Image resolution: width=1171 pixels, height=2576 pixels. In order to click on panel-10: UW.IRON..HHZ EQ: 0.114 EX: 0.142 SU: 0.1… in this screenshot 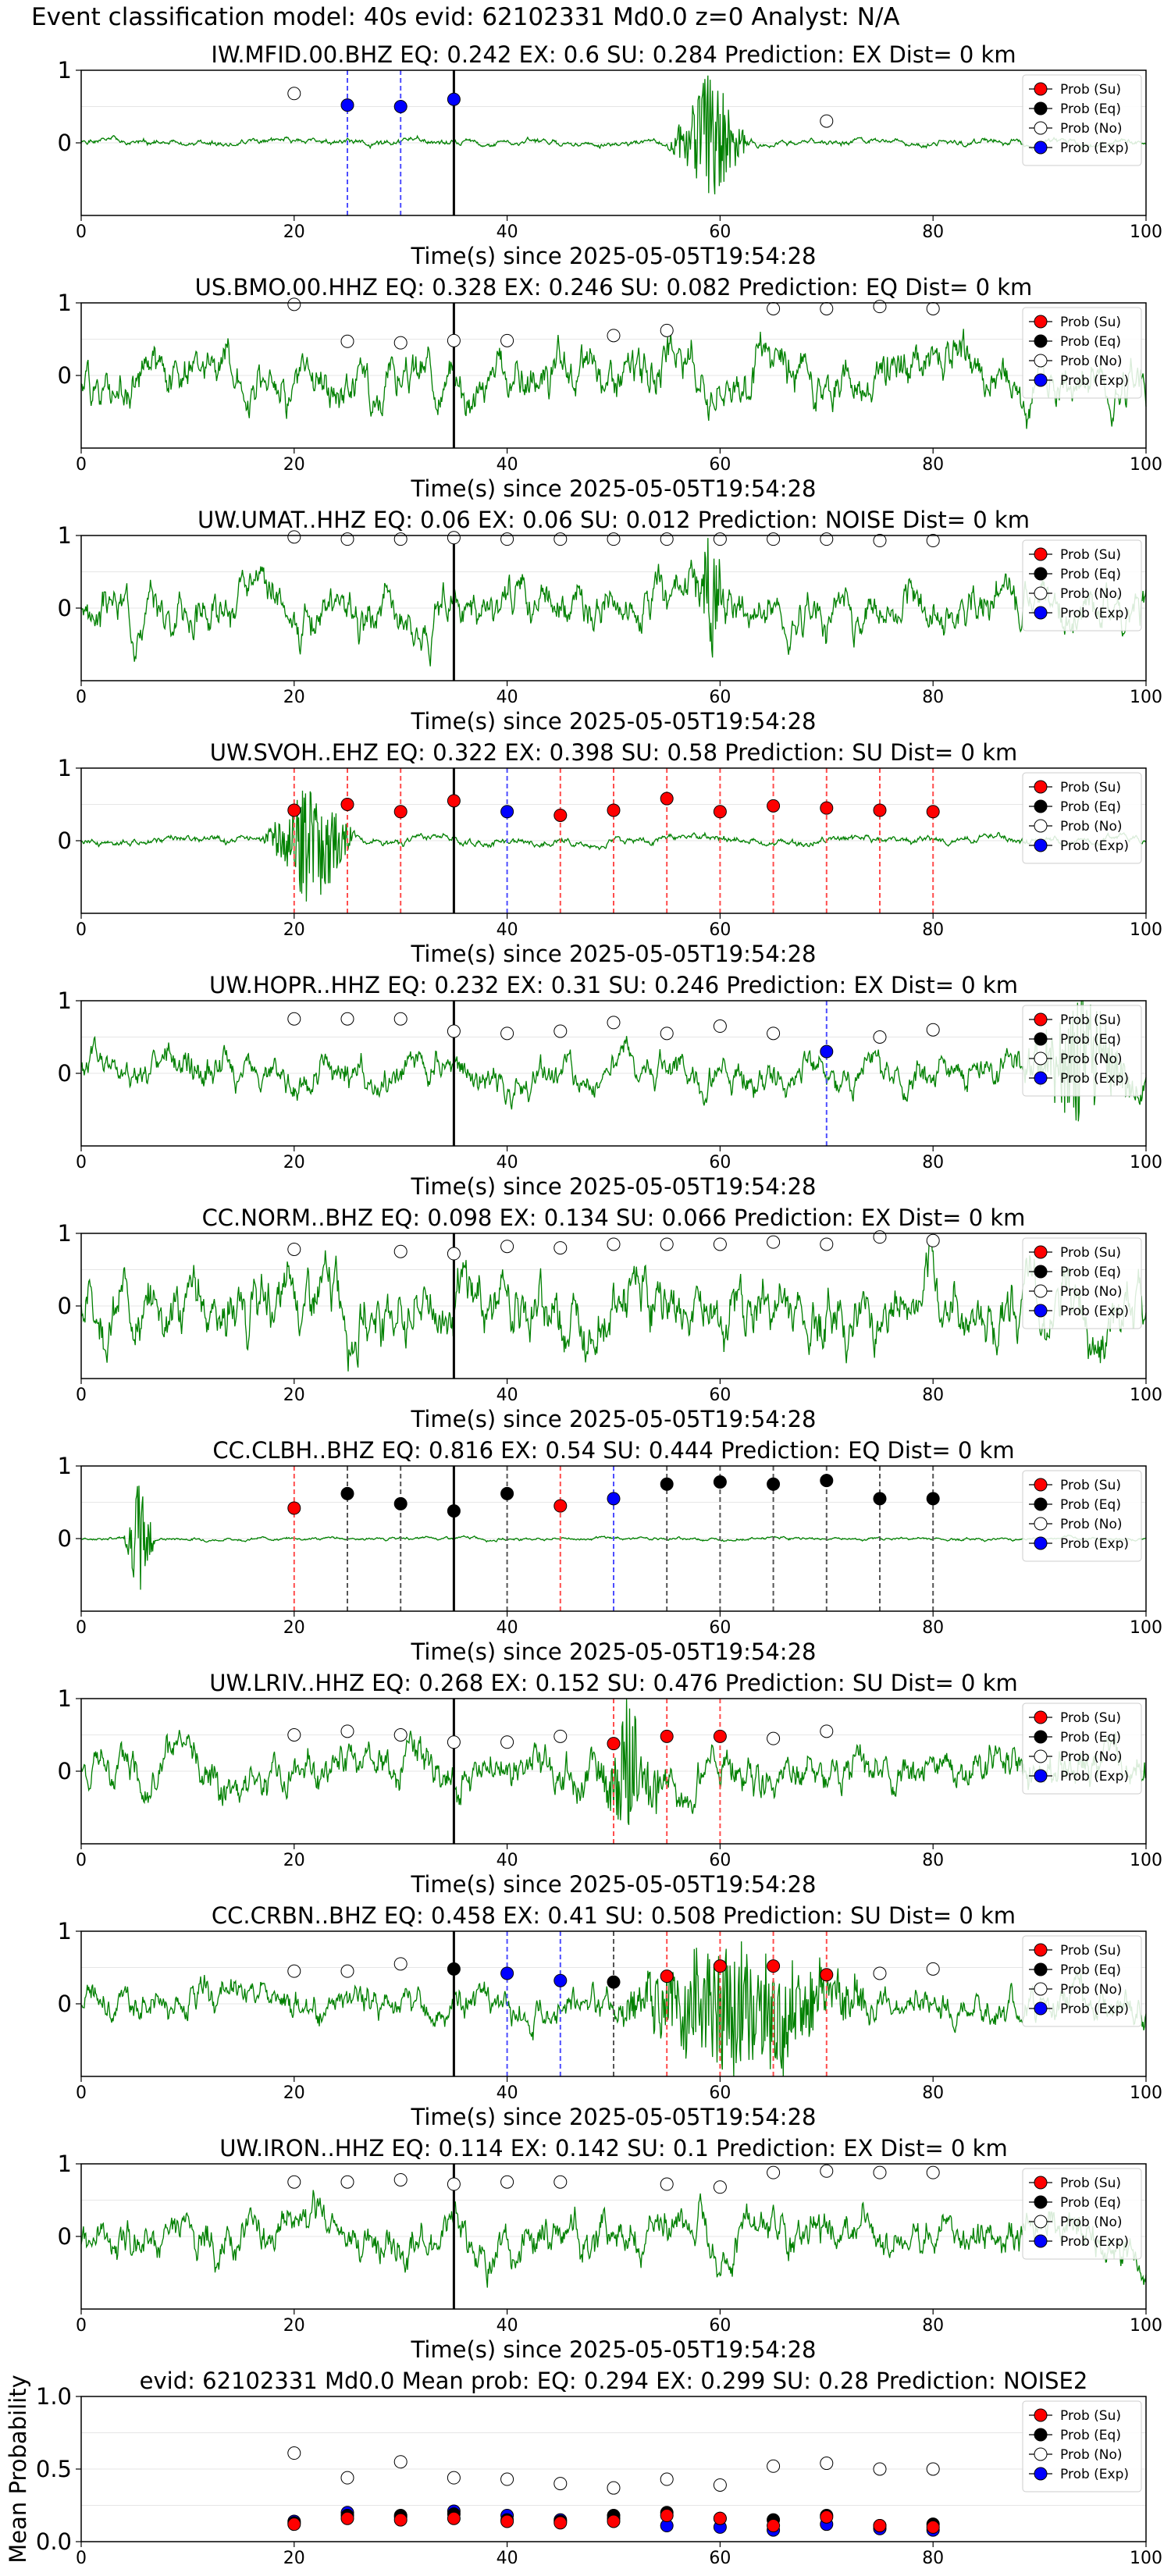, I will do `click(610, 2249)`.